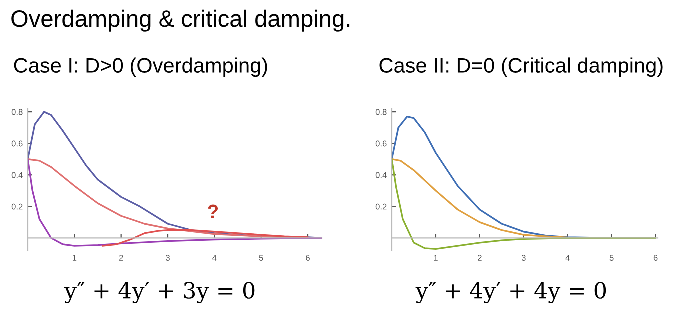  What do you see at coordinates (159, 293) in the screenshot?
I see `x-axis-title: y″ + 4y′ + 3y = 0` at bounding box center [159, 293].